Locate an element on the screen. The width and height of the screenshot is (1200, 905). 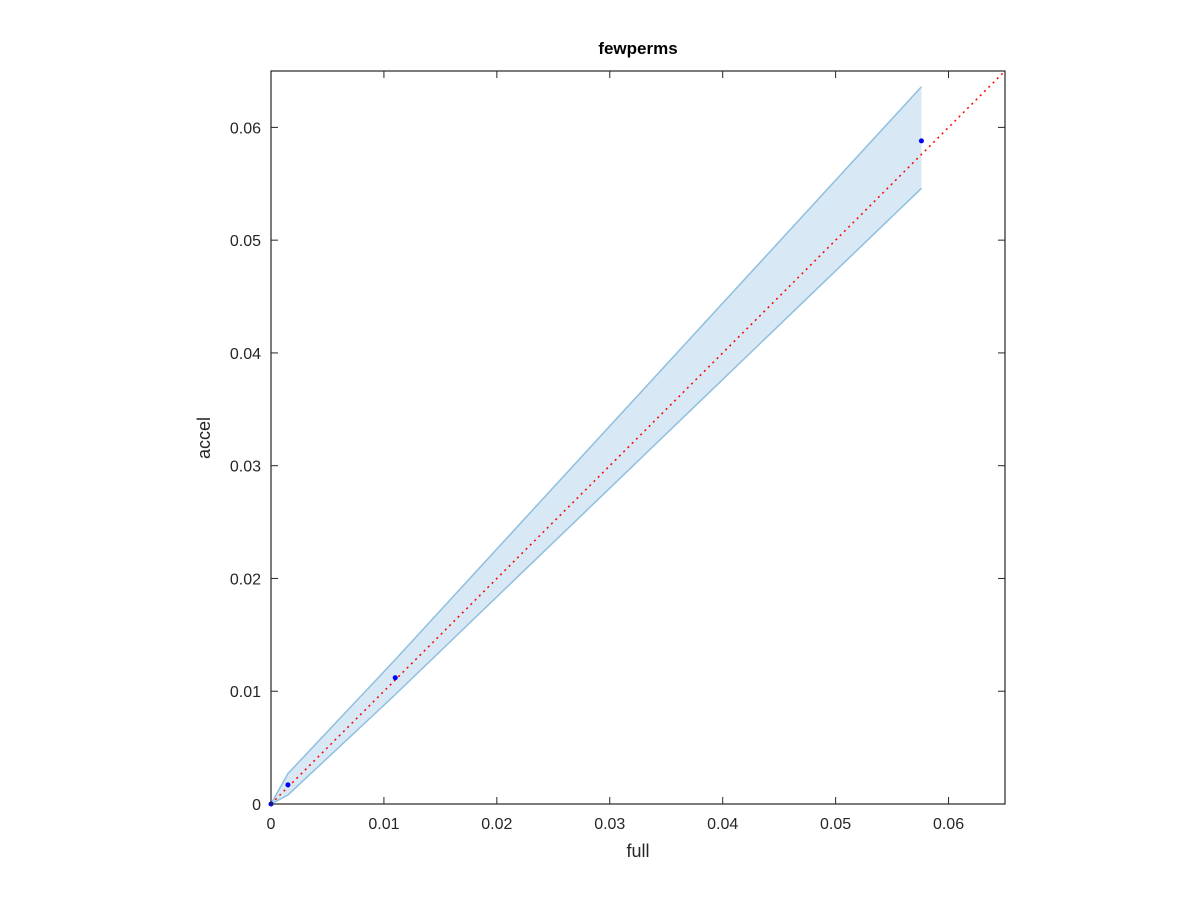
y-tick-label: 0.04 is located at coordinates (245, 354).